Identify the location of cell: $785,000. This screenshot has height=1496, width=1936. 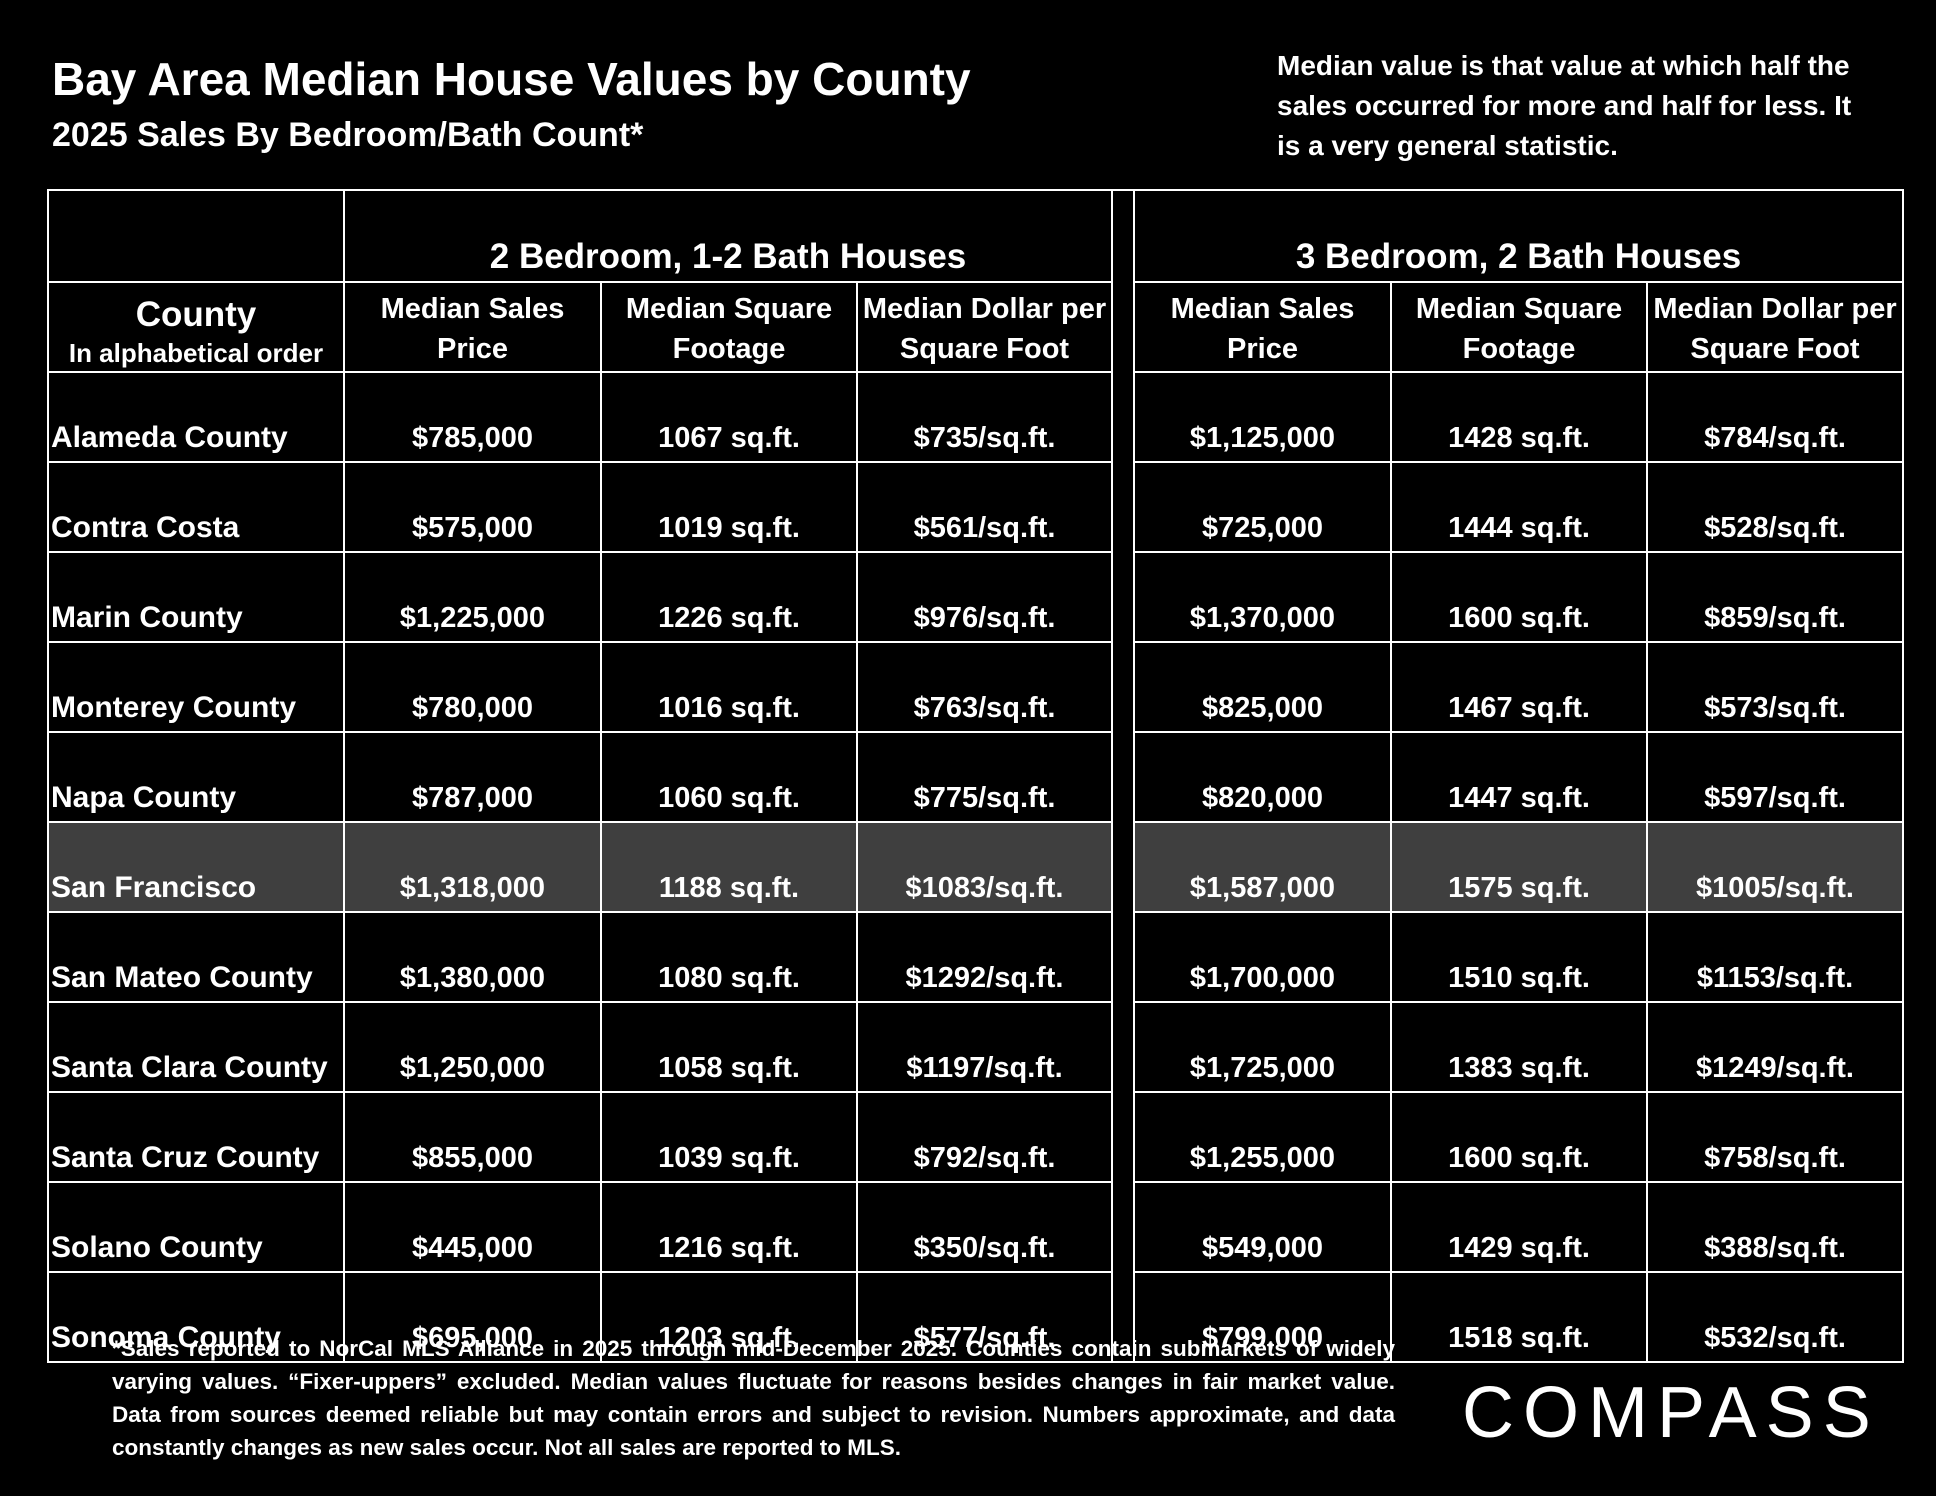
(472, 417).